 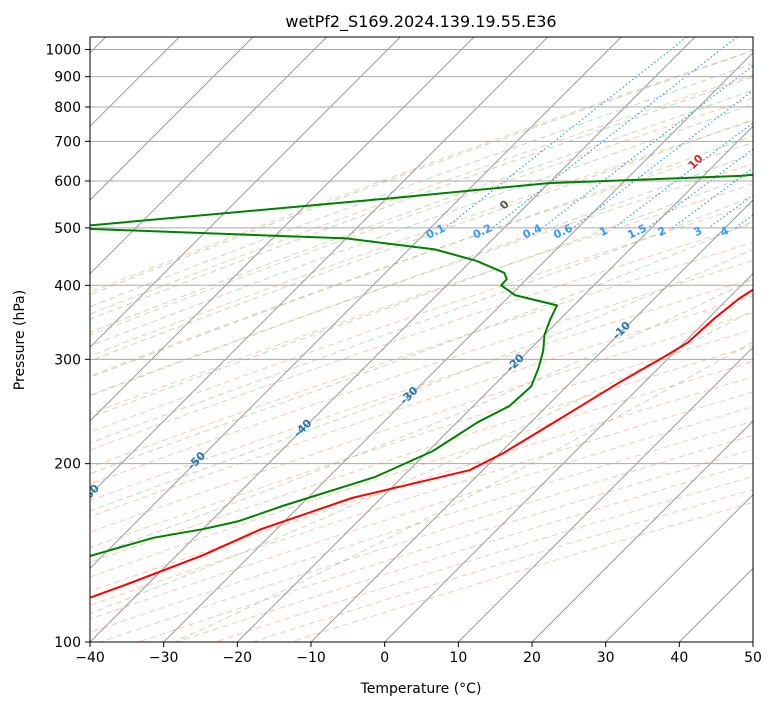 What do you see at coordinates (238, 658) in the screenshot?
I see `x-tick-label: −20` at bounding box center [238, 658].